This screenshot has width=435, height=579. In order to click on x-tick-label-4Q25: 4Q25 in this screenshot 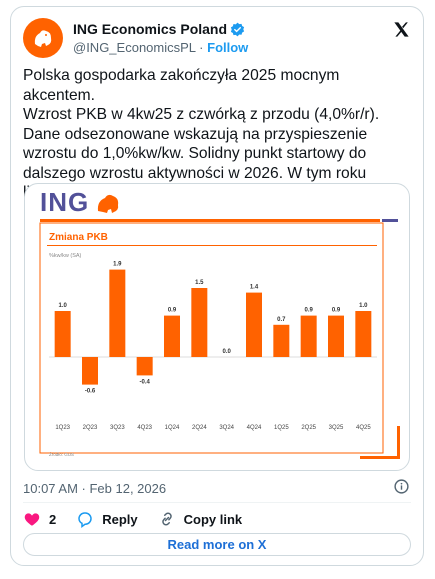, I will do `click(363, 428)`.